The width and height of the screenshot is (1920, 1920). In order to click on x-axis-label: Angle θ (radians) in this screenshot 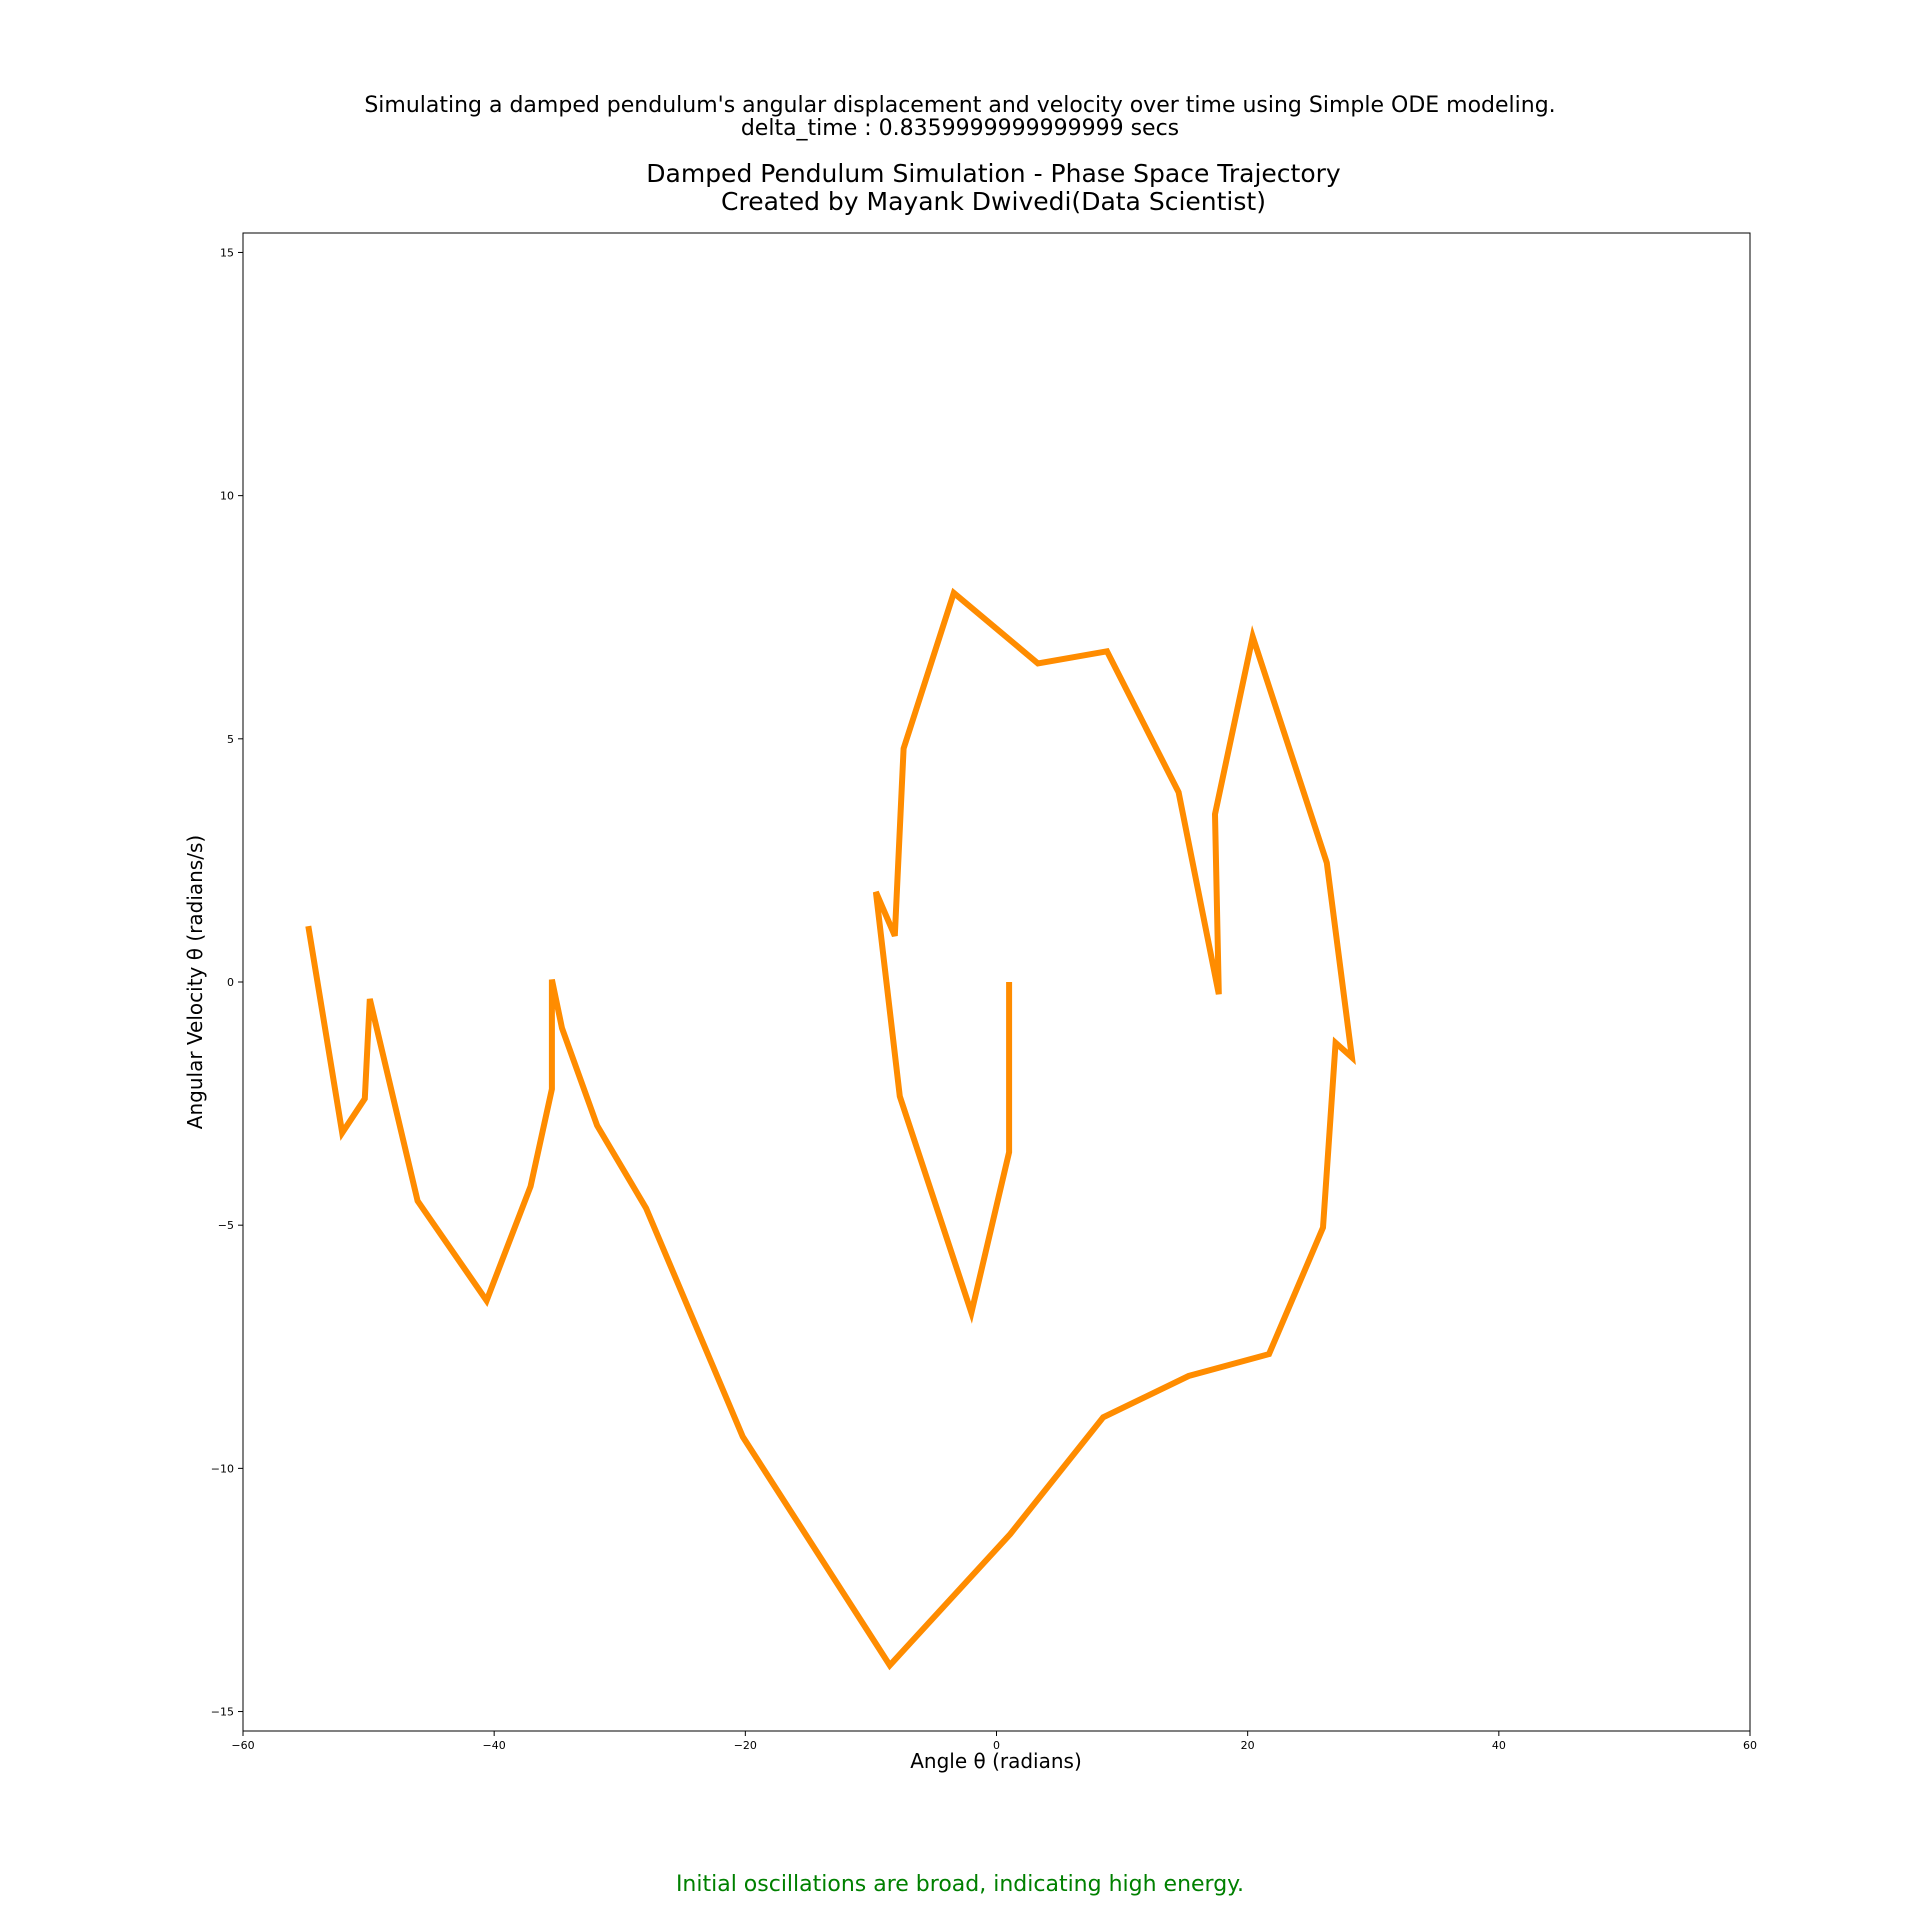, I will do `click(996, 1761)`.